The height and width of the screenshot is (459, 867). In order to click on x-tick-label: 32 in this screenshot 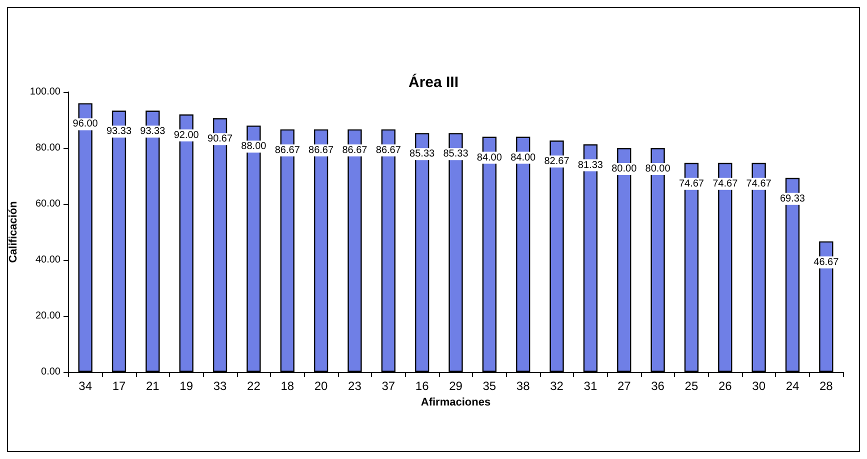, I will do `click(557, 386)`.